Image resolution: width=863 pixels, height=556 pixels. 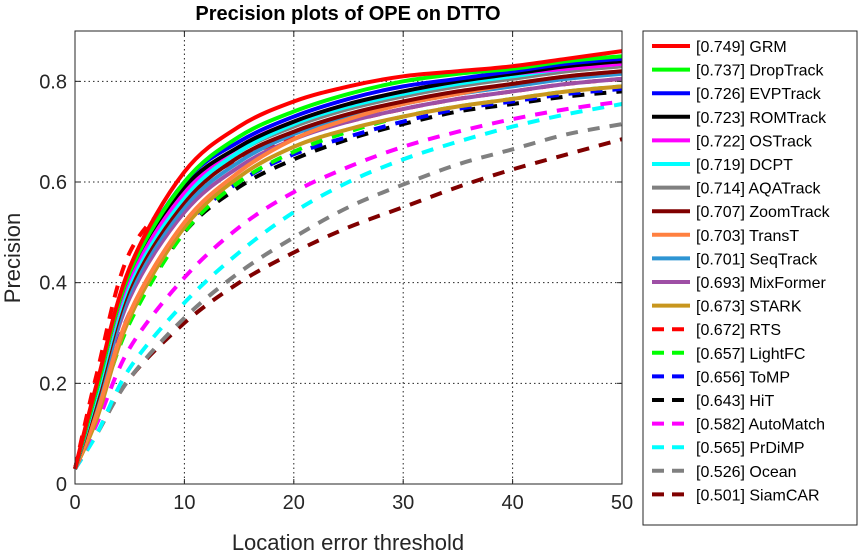 What do you see at coordinates (749, 307) in the screenshot?
I see `legend-entry: [0.673] STARK` at bounding box center [749, 307].